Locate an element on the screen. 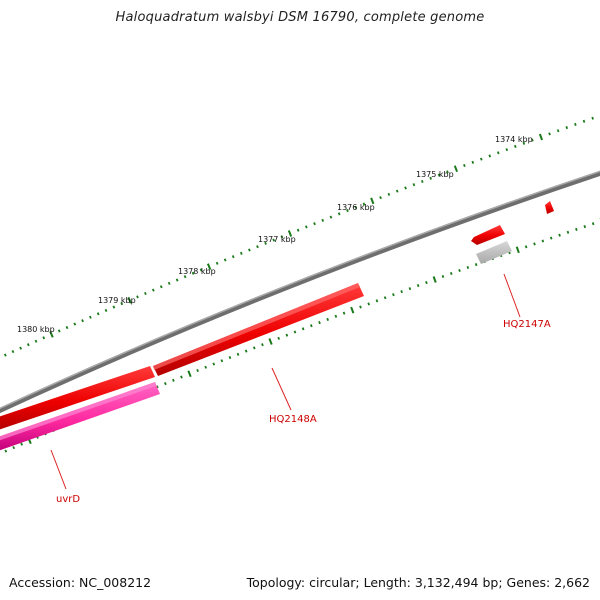 This screenshot has width=600, height=600. tick-label-1375: 1375 kbp is located at coordinates (435, 174).